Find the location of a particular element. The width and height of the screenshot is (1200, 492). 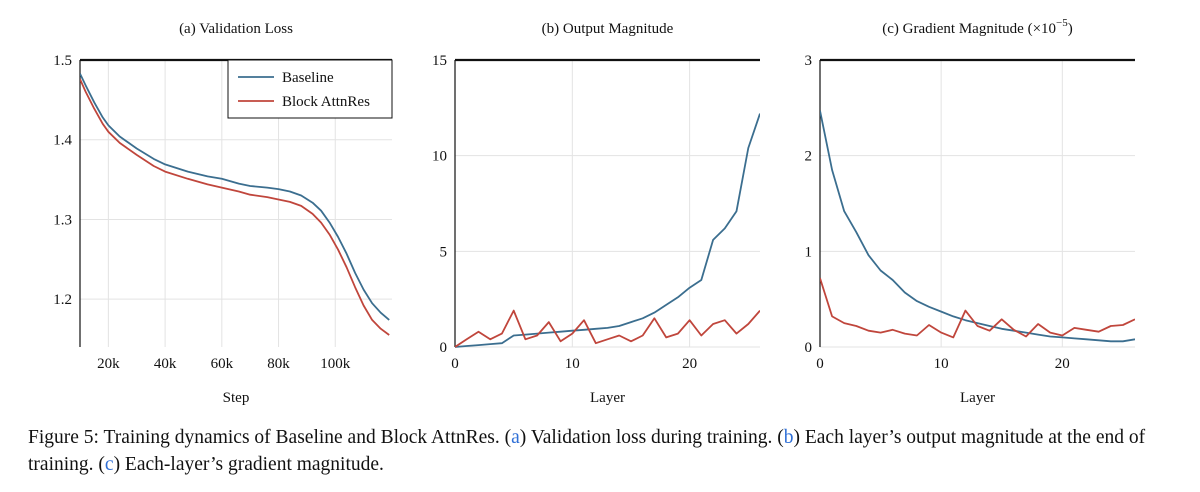

x-tick-label-a-0: 20k is located at coordinates (108, 364).